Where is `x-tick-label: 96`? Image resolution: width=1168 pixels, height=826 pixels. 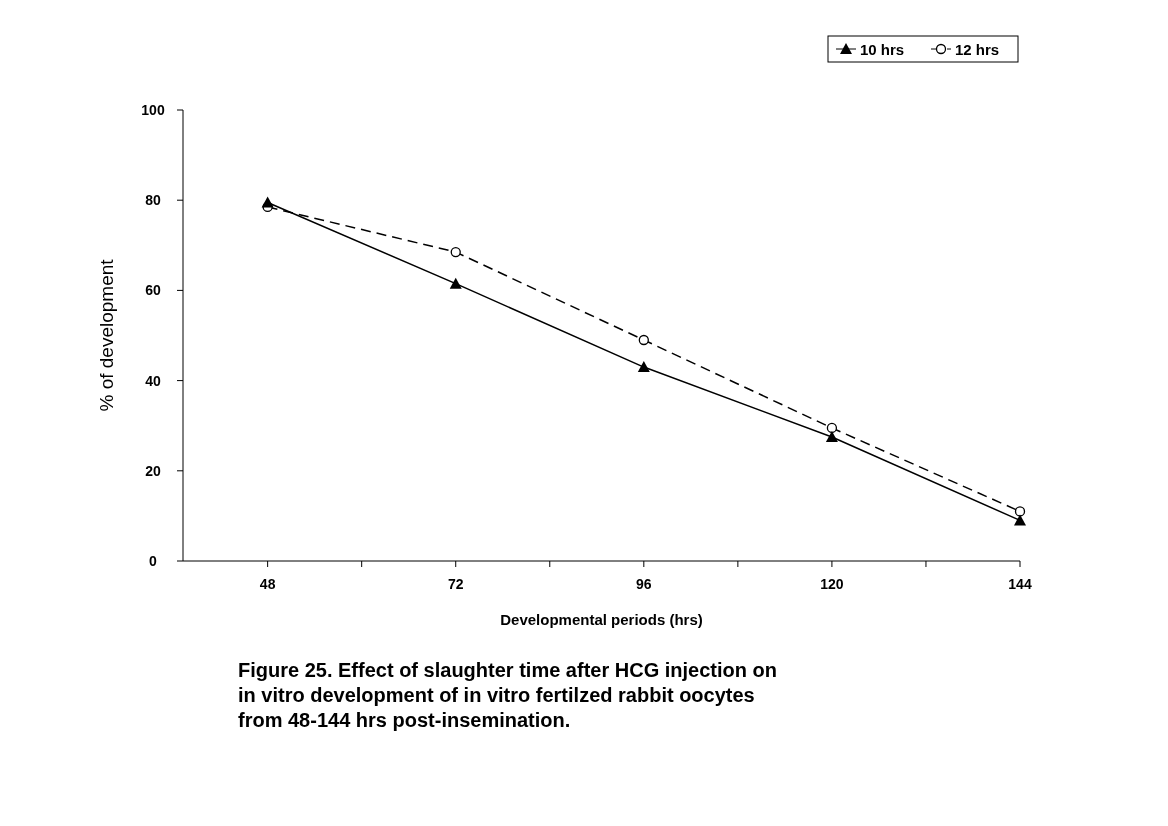 x-tick-label: 96 is located at coordinates (644, 584).